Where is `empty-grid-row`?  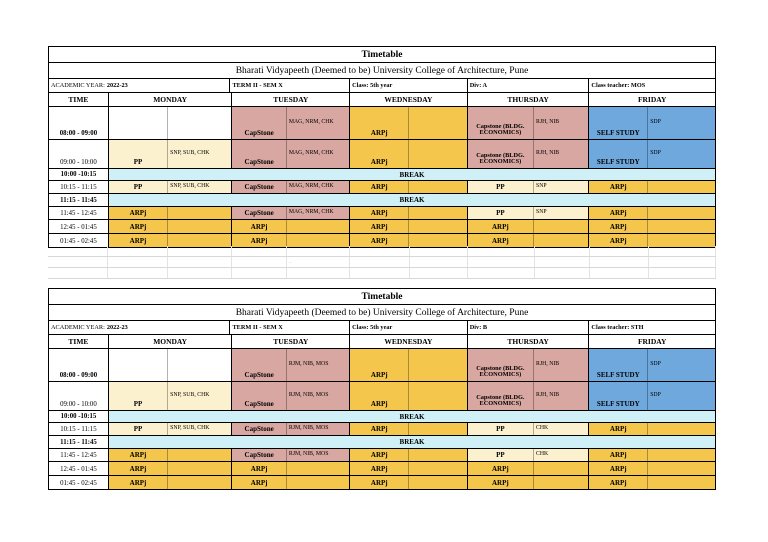 empty-grid-row is located at coordinates (382, 251).